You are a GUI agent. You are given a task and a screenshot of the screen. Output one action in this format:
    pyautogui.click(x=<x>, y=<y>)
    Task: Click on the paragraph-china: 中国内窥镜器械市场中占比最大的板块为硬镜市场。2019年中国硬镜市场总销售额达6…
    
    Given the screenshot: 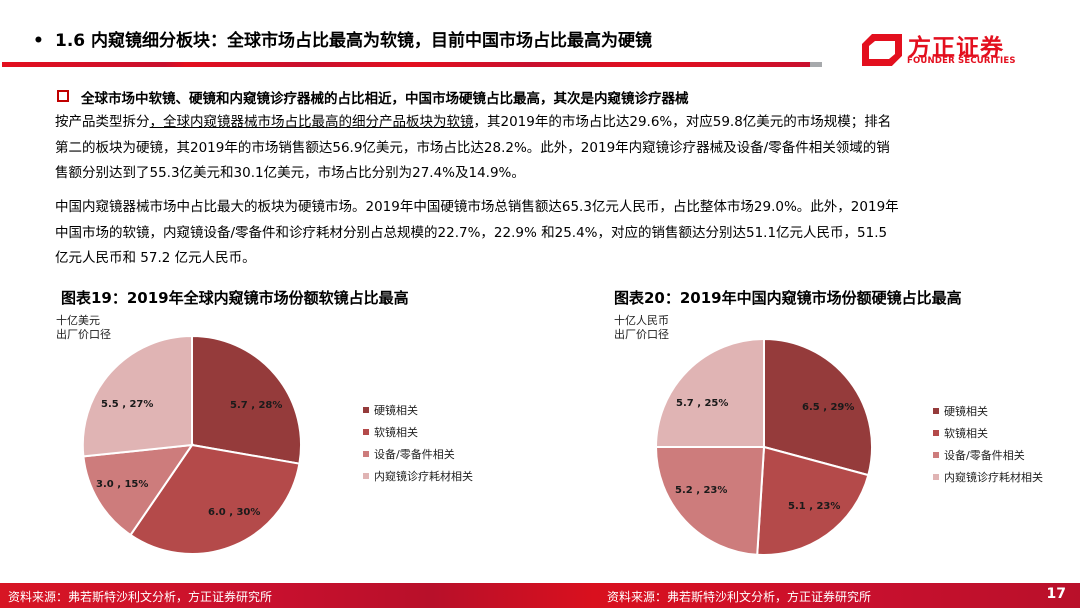 What is the action you would take?
    pyautogui.click(x=550, y=233)
    